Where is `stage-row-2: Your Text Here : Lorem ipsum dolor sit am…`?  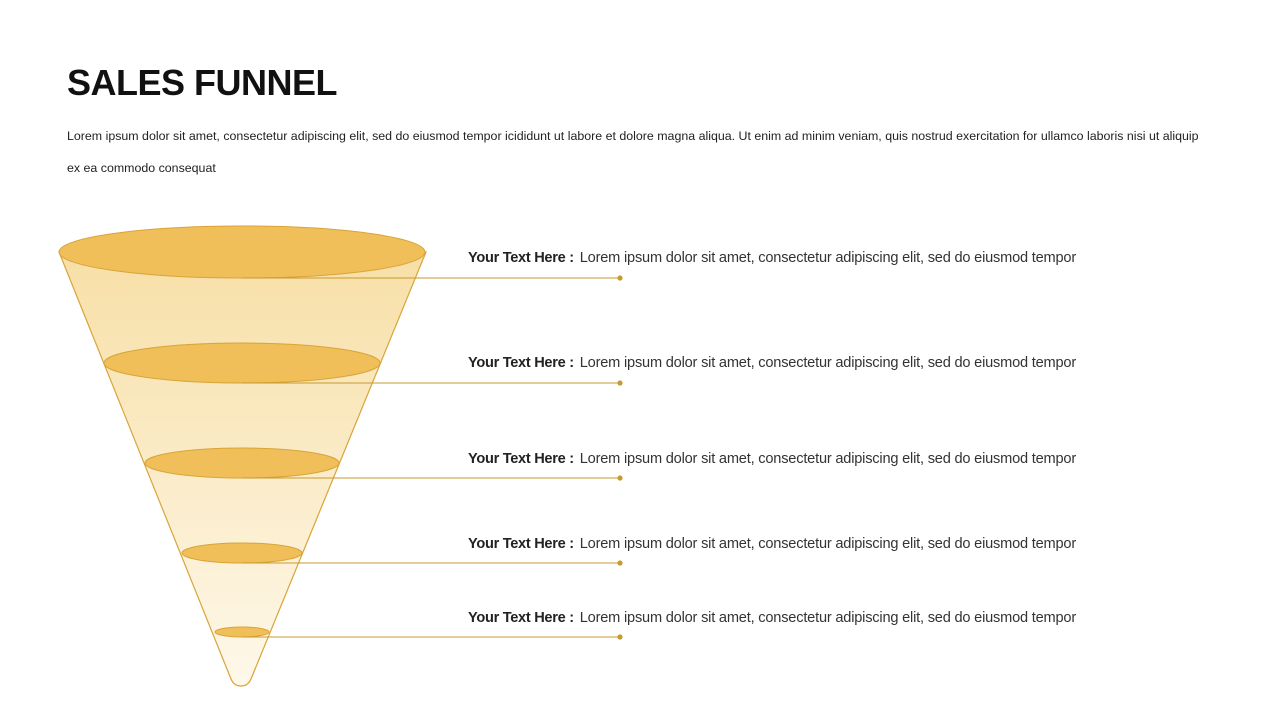 stage-row-2: Your Text Here : Lorem ipsum dolor sit am… is located at coordinates (868, 363).